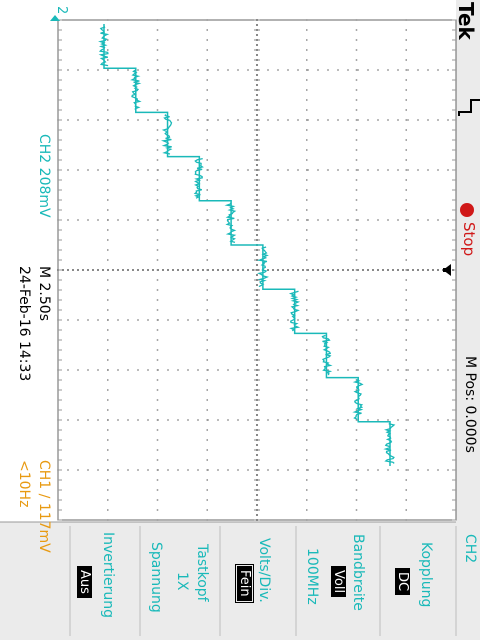  What do you see at coordinates (84, 582) in the screenshot?
I see `menu-invertierung-value: Aus` at bounding box center [84, 582].